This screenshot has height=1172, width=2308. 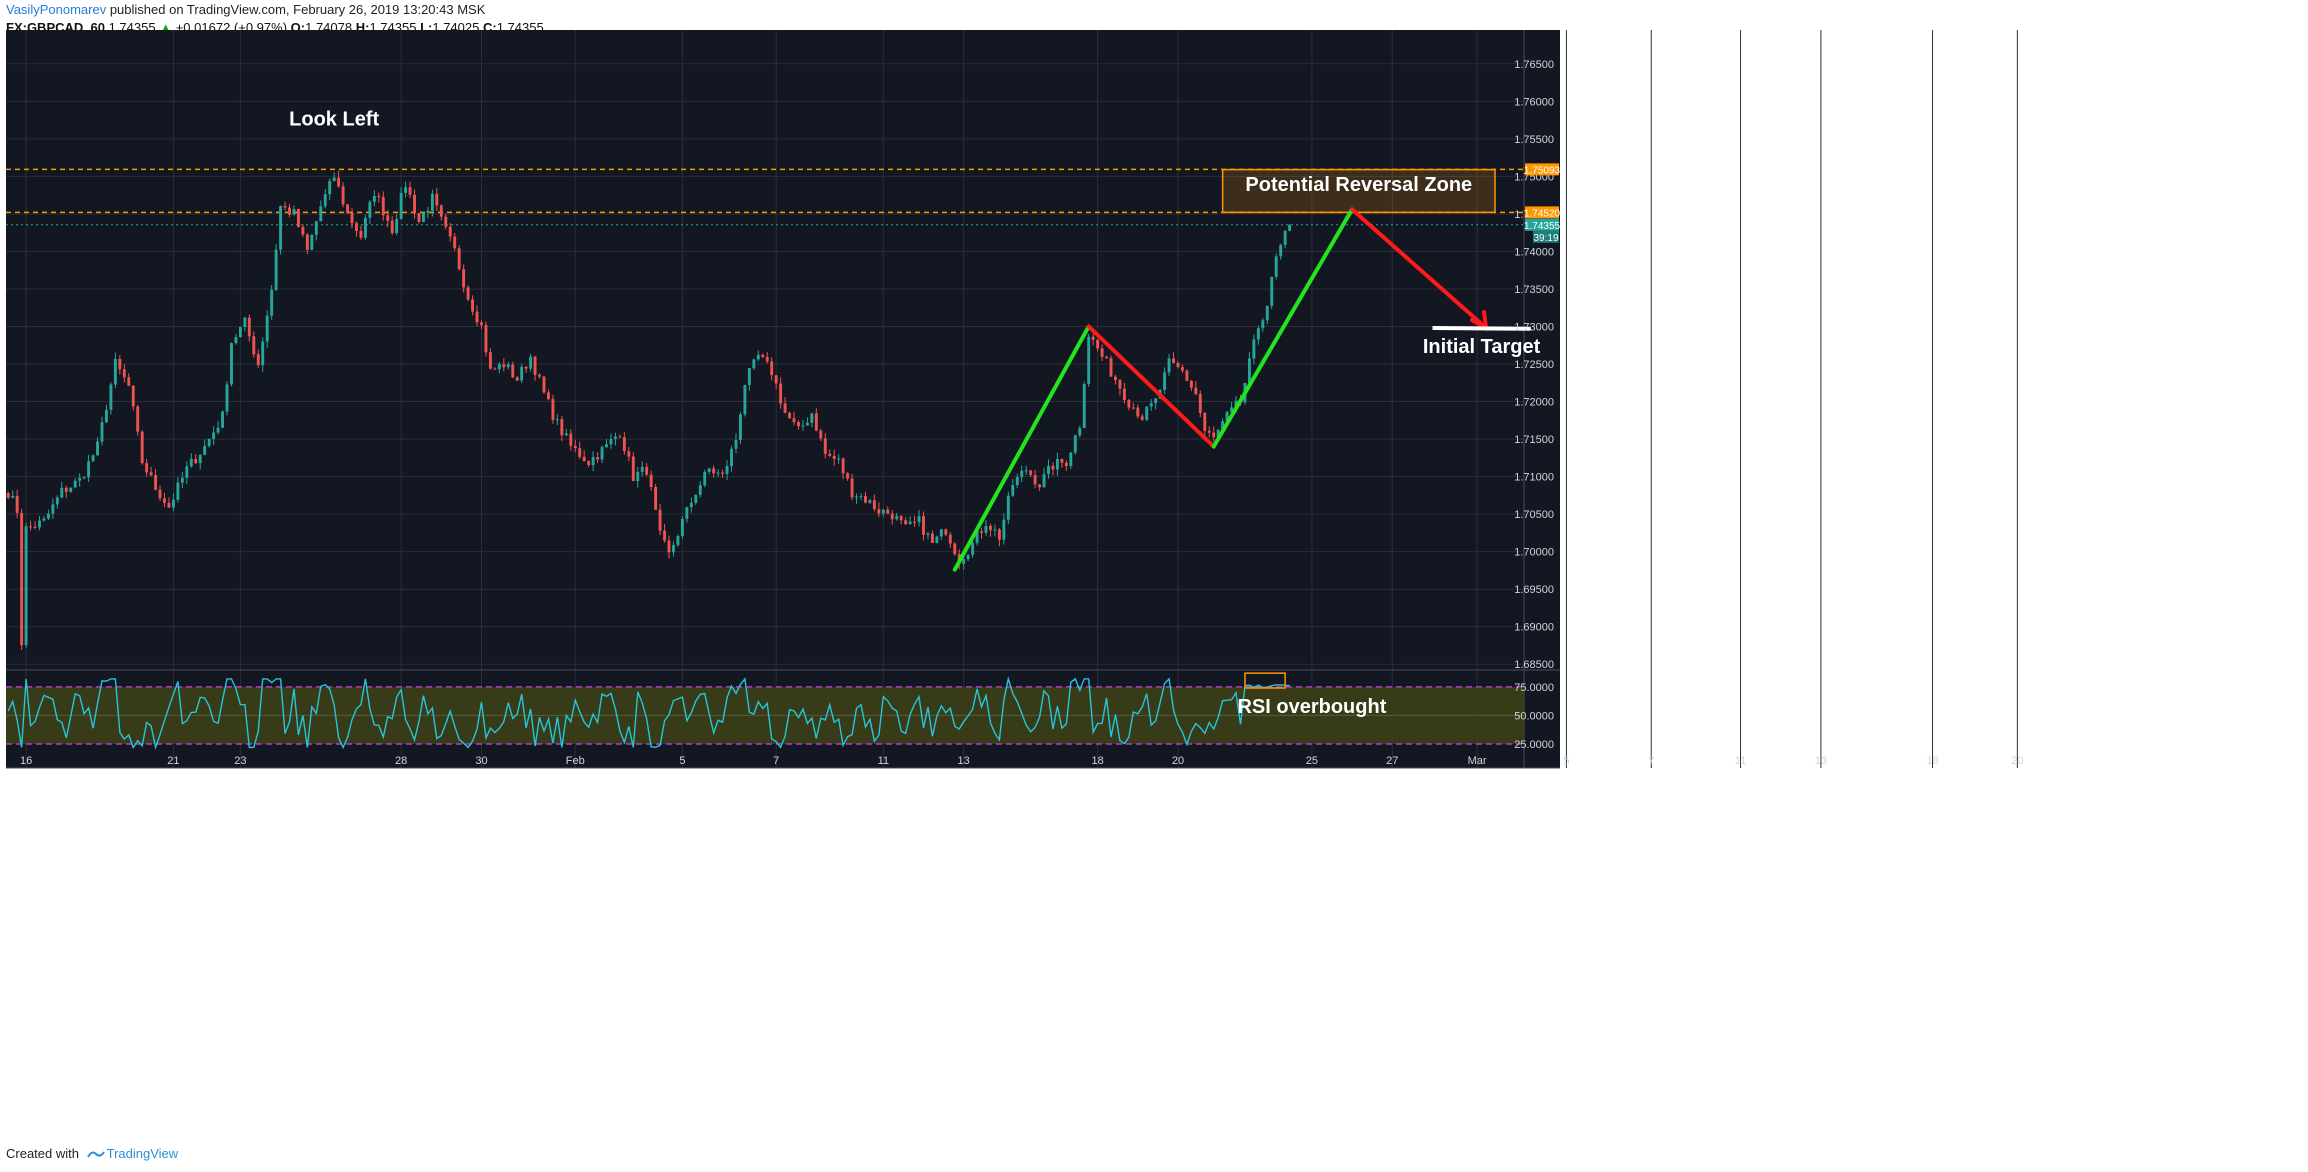 I want to click on time-tick-label: 16, so click(x=26, y=761).